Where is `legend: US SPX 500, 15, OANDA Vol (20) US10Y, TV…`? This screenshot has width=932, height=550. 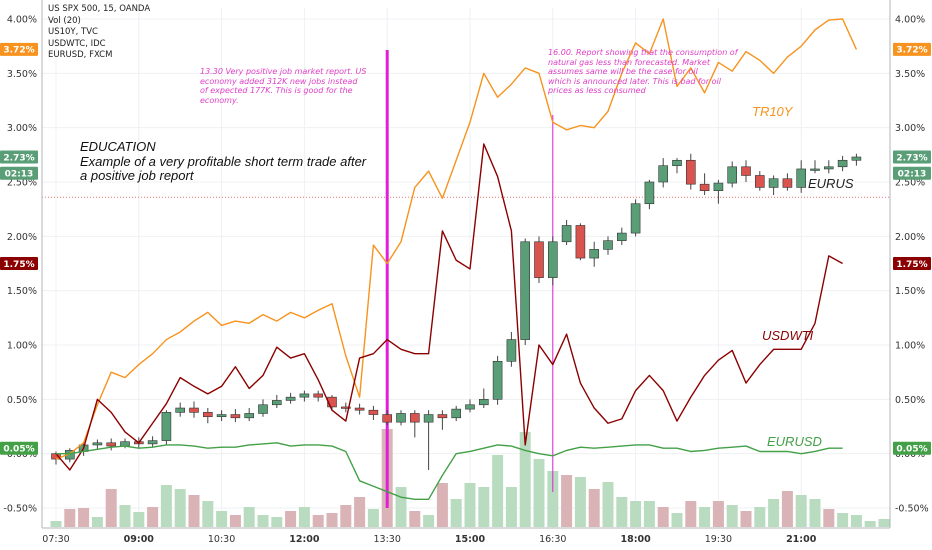
legend: US SPX 500, 15, OANDA Vol (20) US10Y, TV… is located at coordinates (99, 33).